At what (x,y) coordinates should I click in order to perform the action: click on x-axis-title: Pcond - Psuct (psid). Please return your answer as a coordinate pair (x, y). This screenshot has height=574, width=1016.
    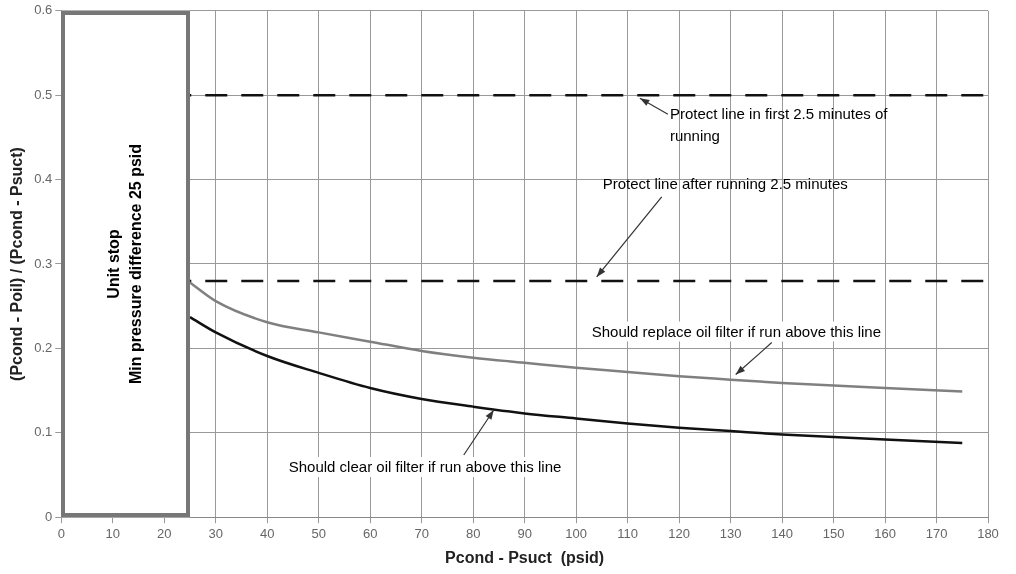
    Looking at the image, I should click on (525, 557).